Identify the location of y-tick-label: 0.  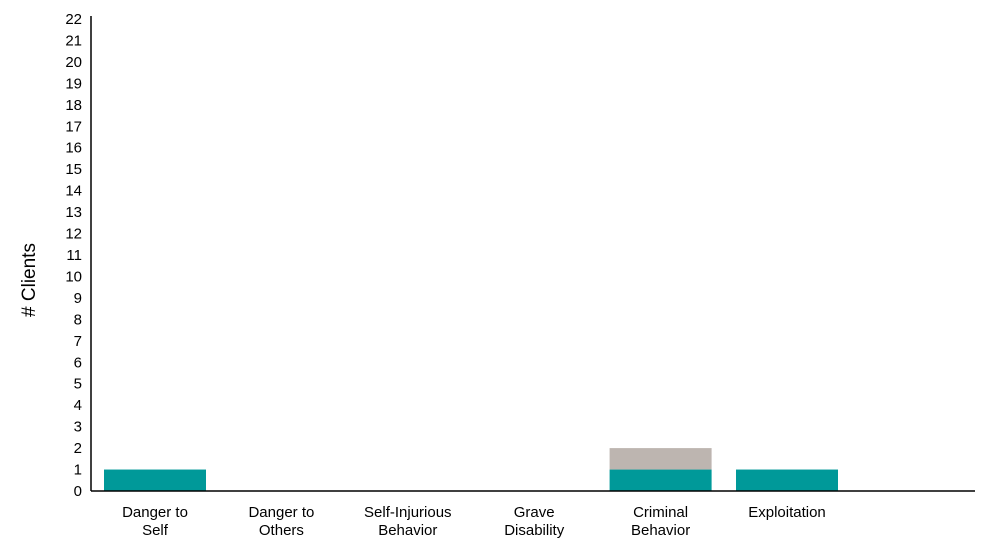
(78, 491).